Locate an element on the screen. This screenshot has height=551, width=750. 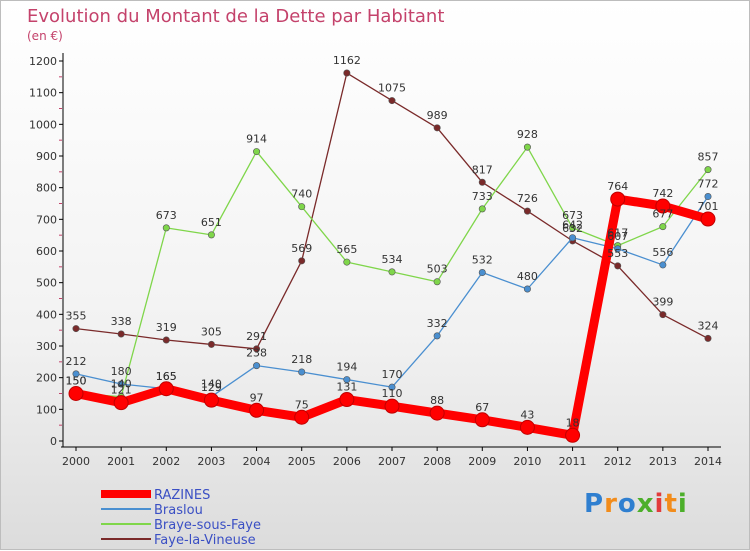
y-tick-label: 400 is located at coordinates (46, 314).